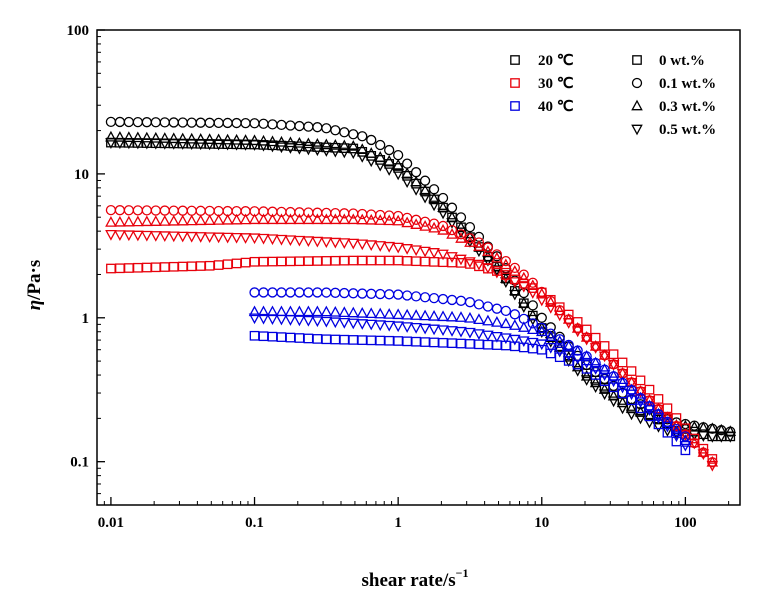 This screenshot has width=770, height=596. What do you see at coordinates (81, 175) in the screenshot?
I see `y-tick-label: 10` at bounding box center [81, 175].